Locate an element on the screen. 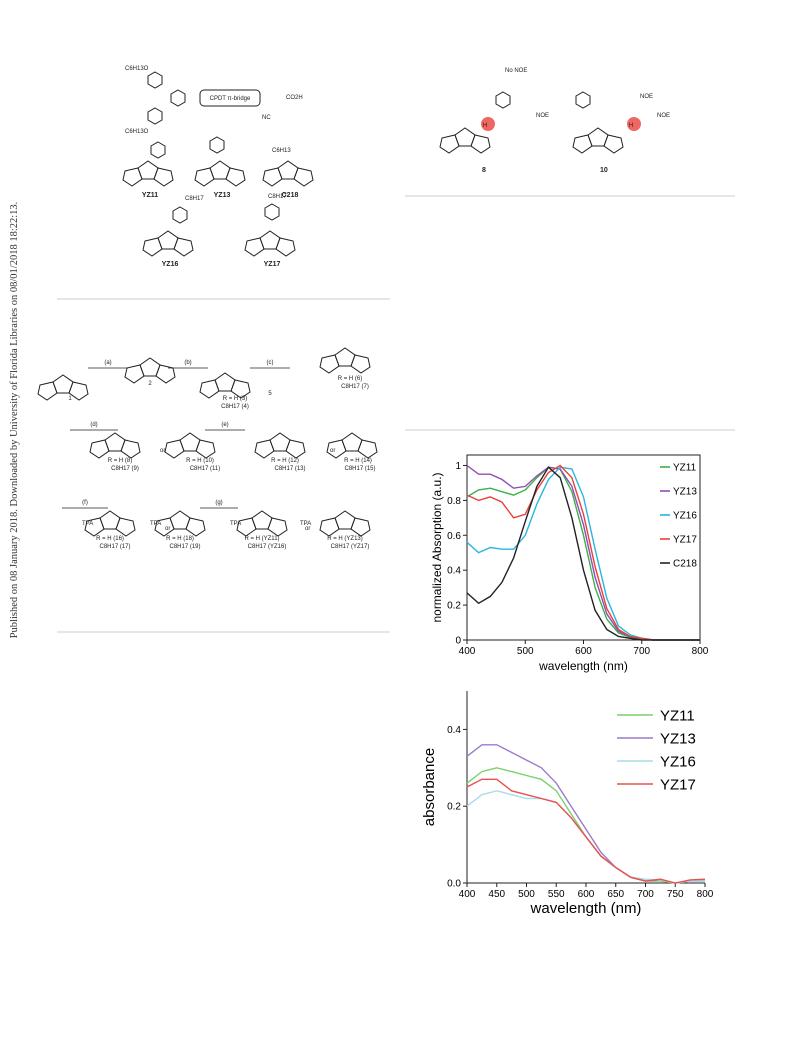 This screenshot has width=793, height=1039. bridge-label: CPDT π-bridge is located at coordinates (230, 99).